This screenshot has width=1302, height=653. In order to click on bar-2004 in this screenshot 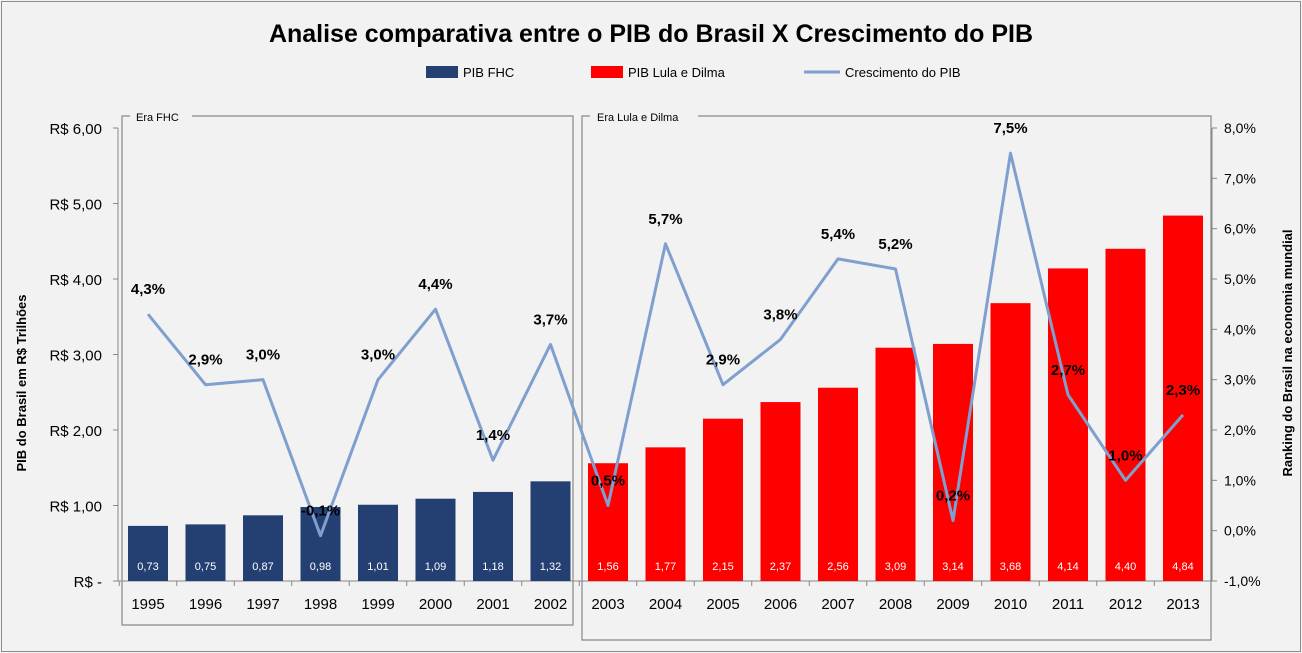, I will do `click(665, 514)`.